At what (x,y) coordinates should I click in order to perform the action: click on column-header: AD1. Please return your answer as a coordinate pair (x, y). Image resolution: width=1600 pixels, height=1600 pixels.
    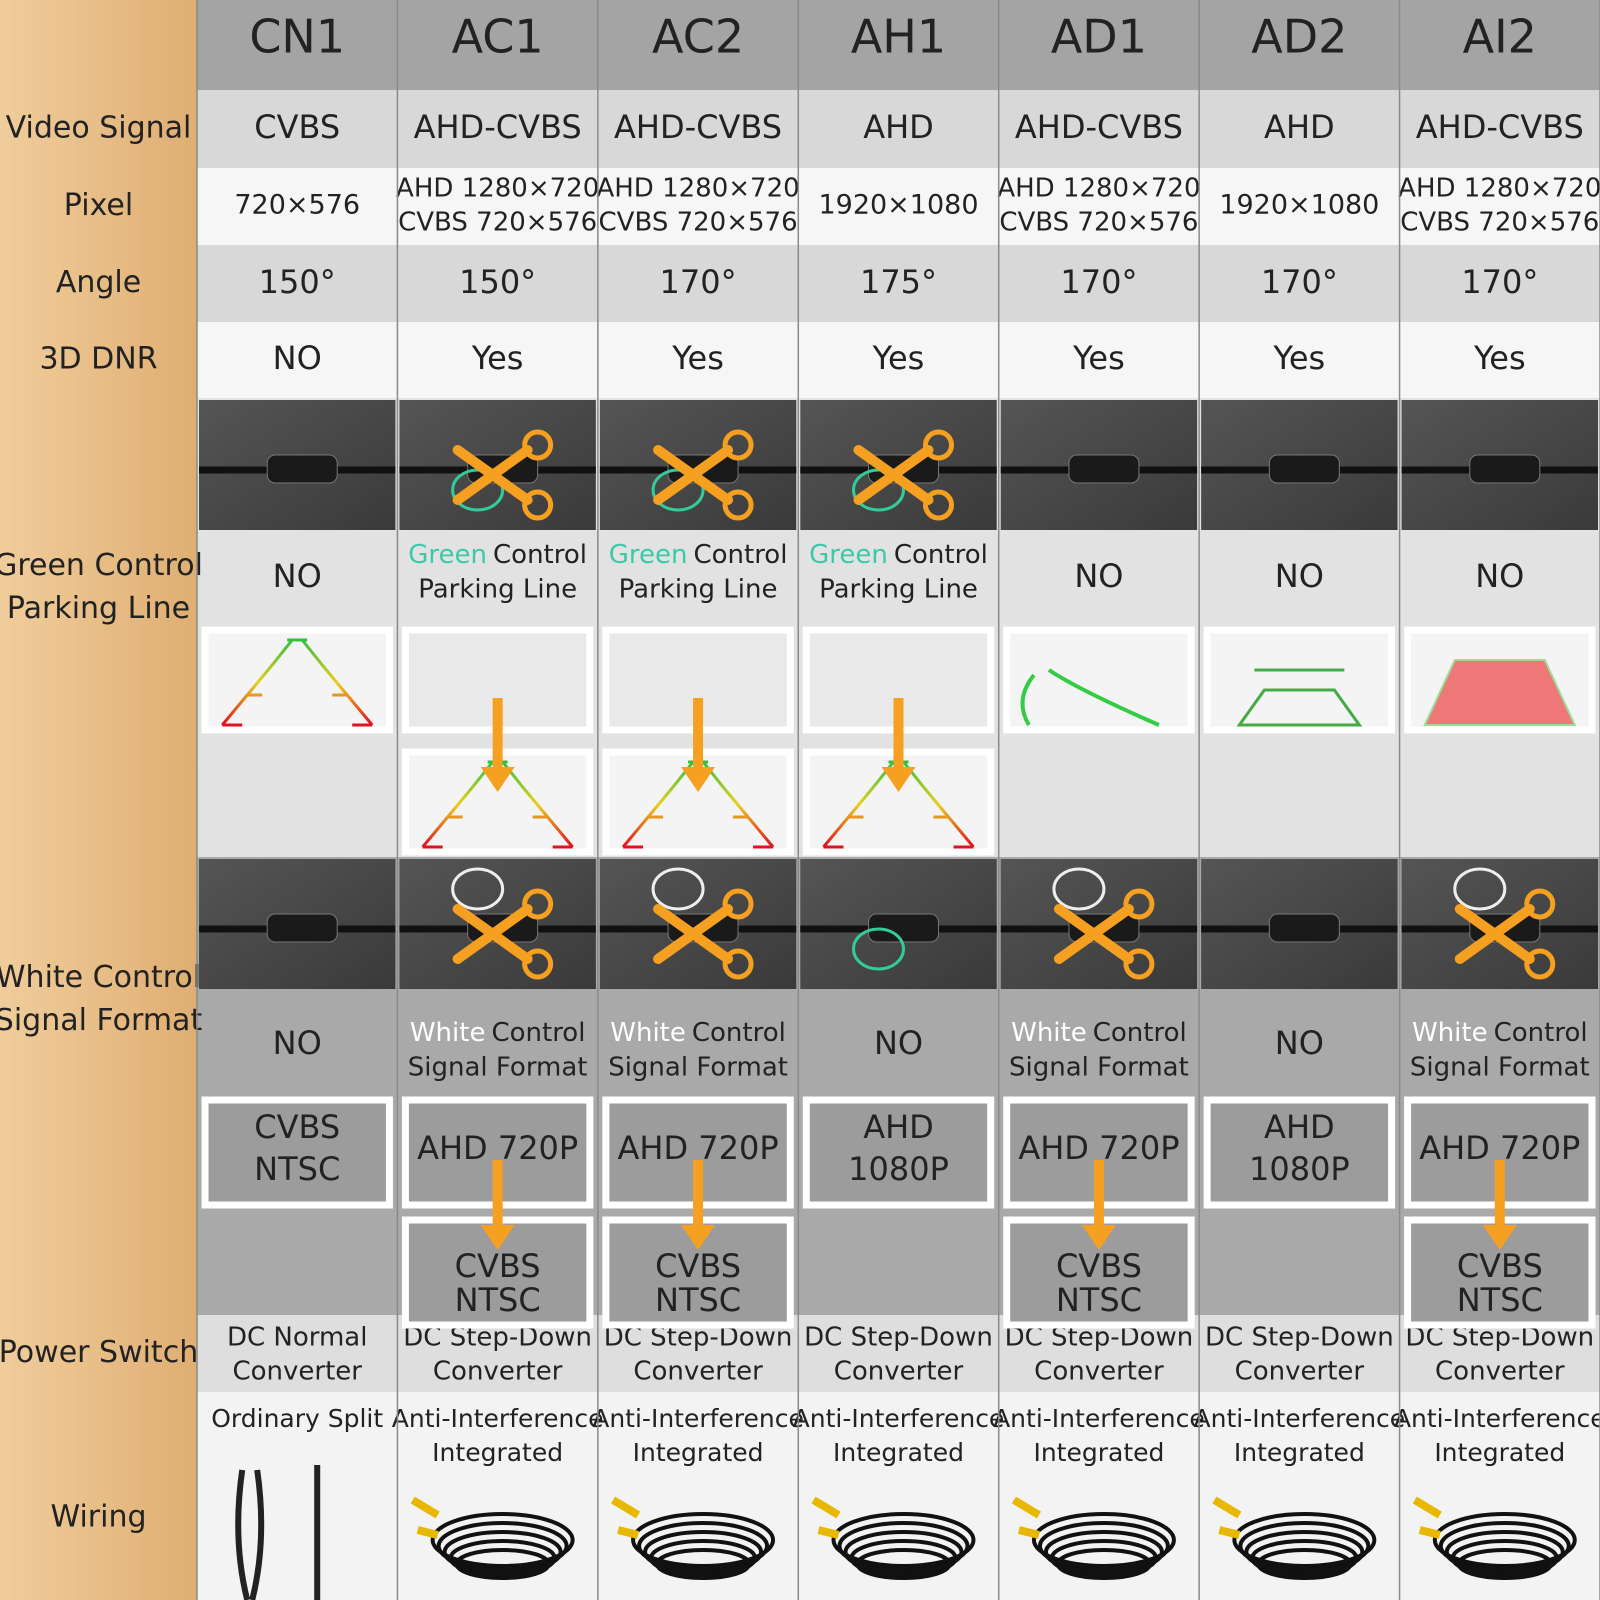
    Looking at the image, I should click on (1099, 37).